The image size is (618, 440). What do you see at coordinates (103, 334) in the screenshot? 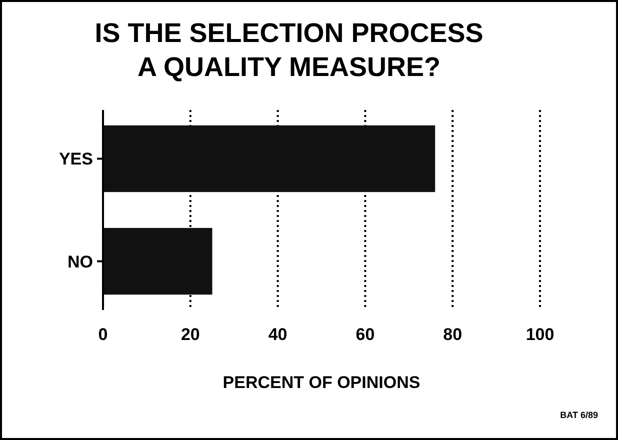
I see `x-tick-label: 0` at bounding box center [103, 334].